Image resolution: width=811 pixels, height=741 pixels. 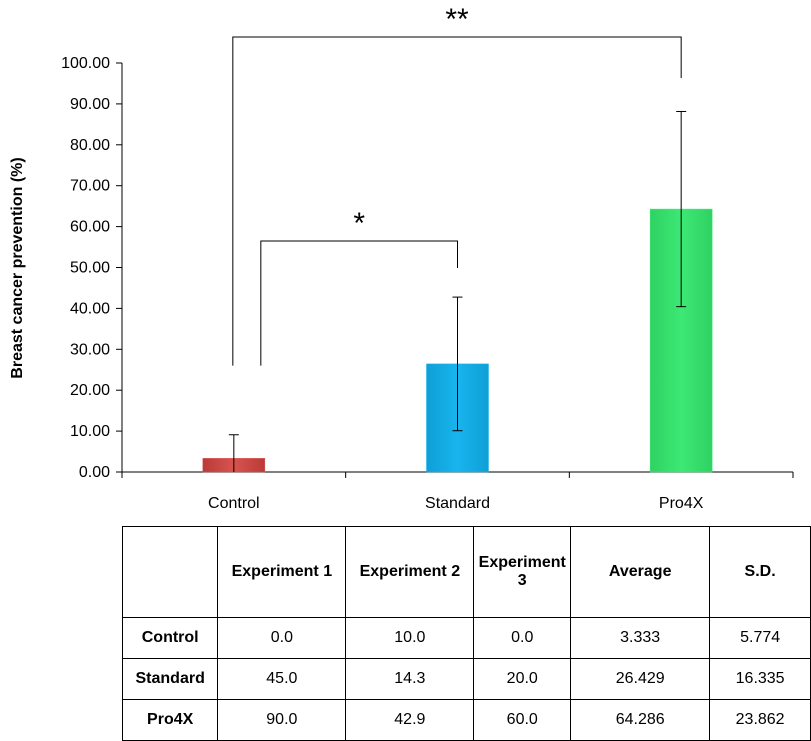 What do you see at coordinates (522, 679) in the screenshot?
I see `table-cell: 20.0` at bounding box center [522, 679].